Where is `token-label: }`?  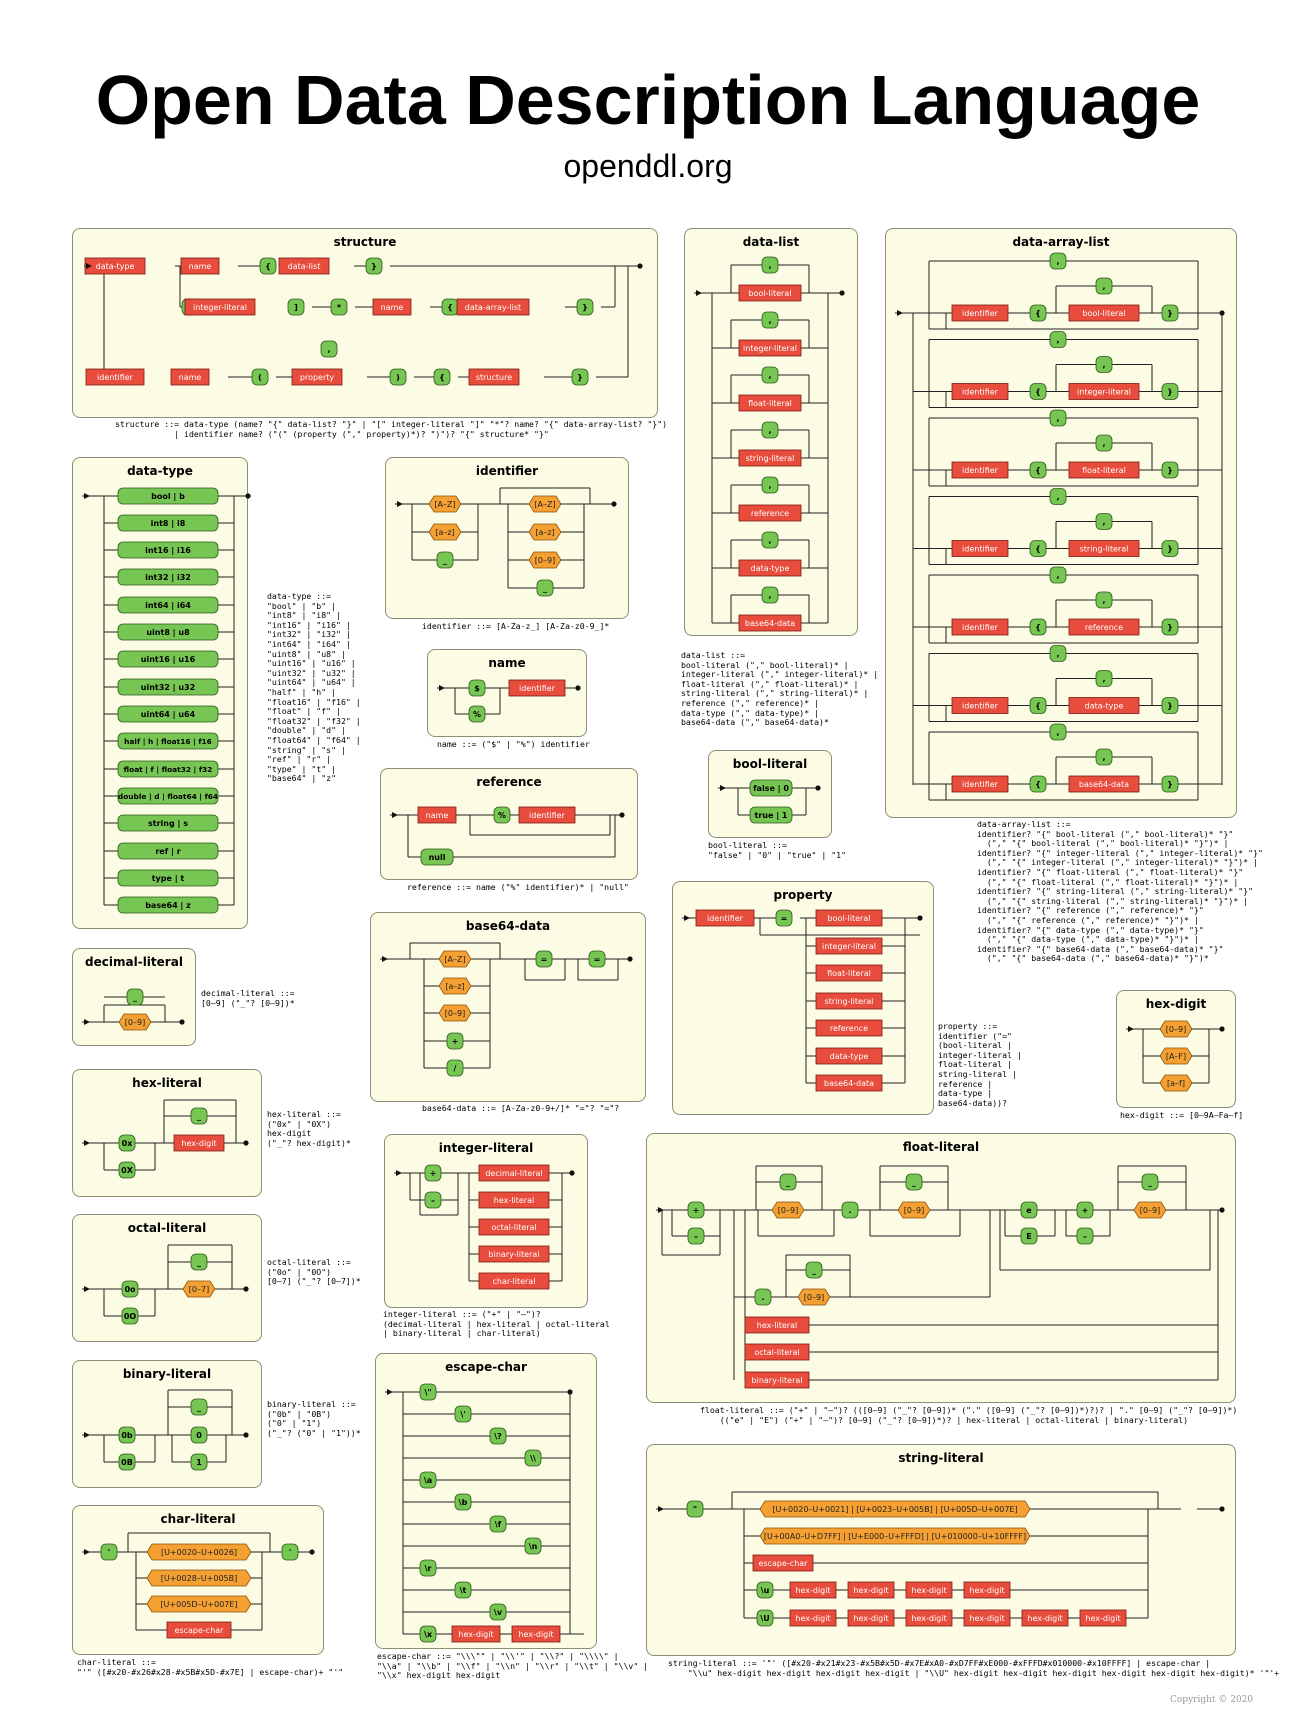
token-label: } is located at coordinates (1170, 549).